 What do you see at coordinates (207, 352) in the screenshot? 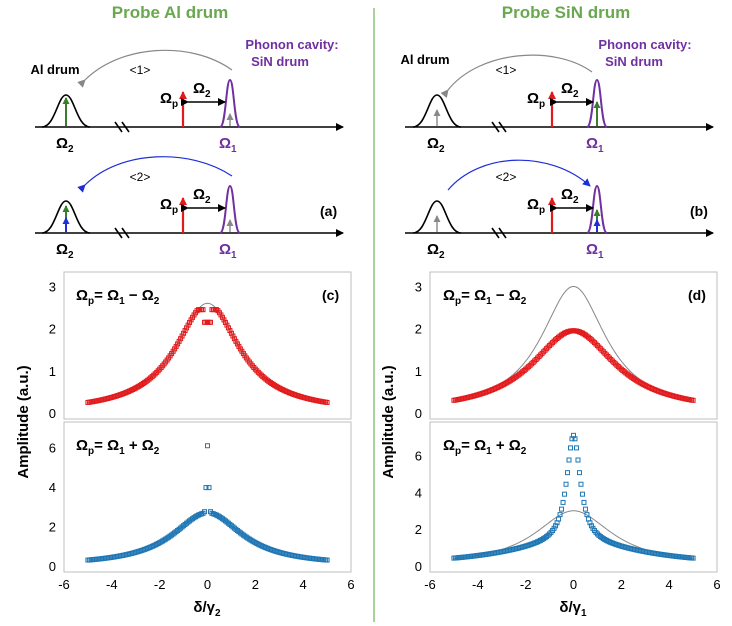
I see `reference-curve-c-top` at bounding box center [207, 352].